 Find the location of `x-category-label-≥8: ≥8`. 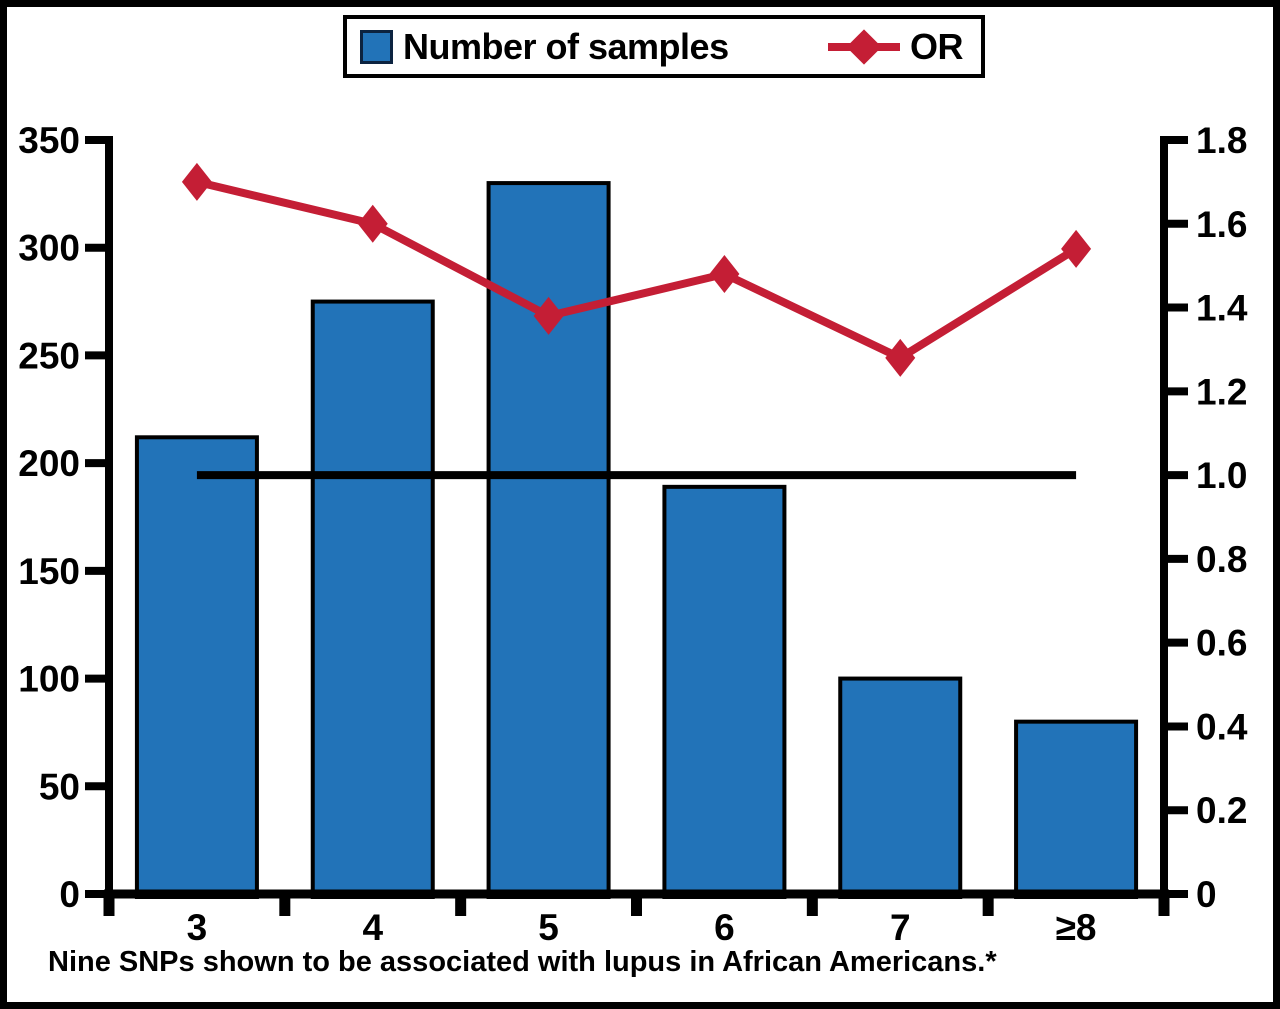

x-category-label-≥8: ≥8 is located at coordinates (1076, 927).